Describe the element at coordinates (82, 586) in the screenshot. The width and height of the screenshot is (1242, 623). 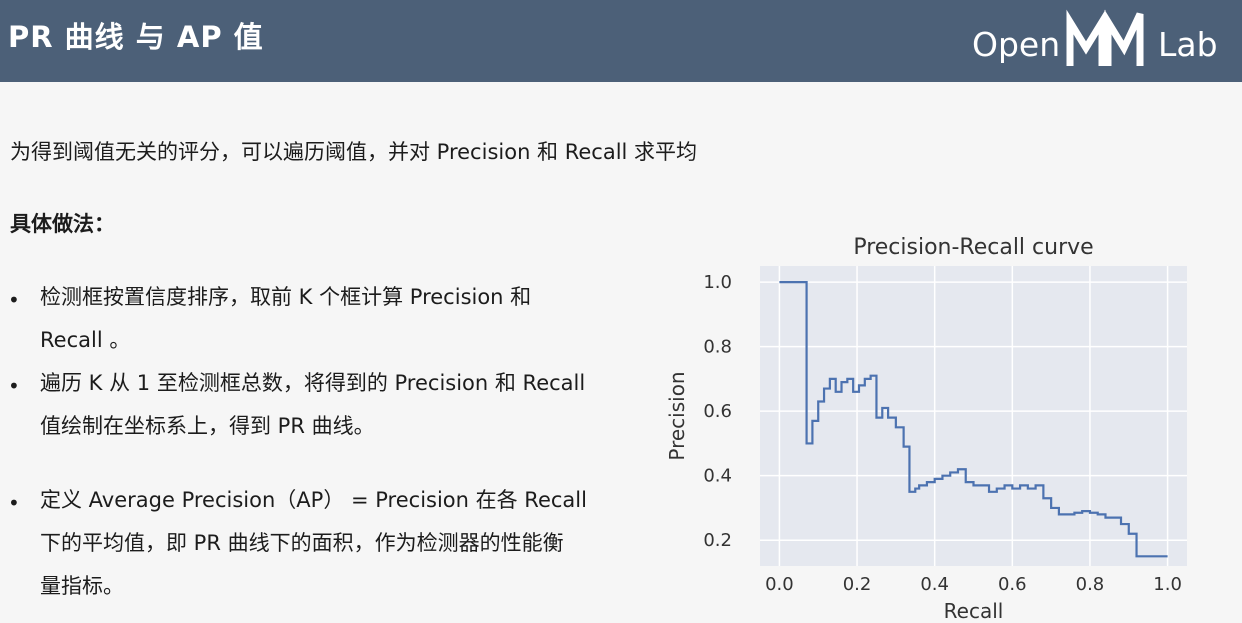
I see `bullet-3-line-3: 量指标。` at that location.